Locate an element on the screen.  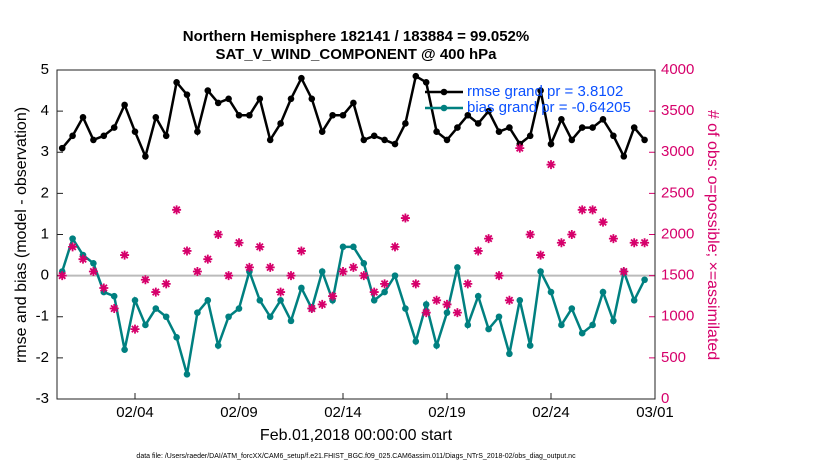
y-tick-label: 1 is located at coordinates (45, 233).